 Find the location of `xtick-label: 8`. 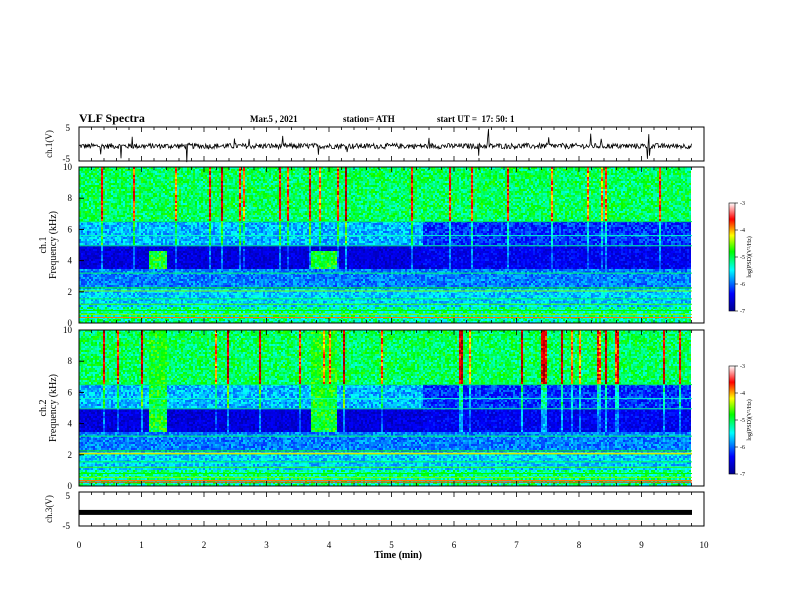

xtick-label: 8 is located at coordinates (579, 545).